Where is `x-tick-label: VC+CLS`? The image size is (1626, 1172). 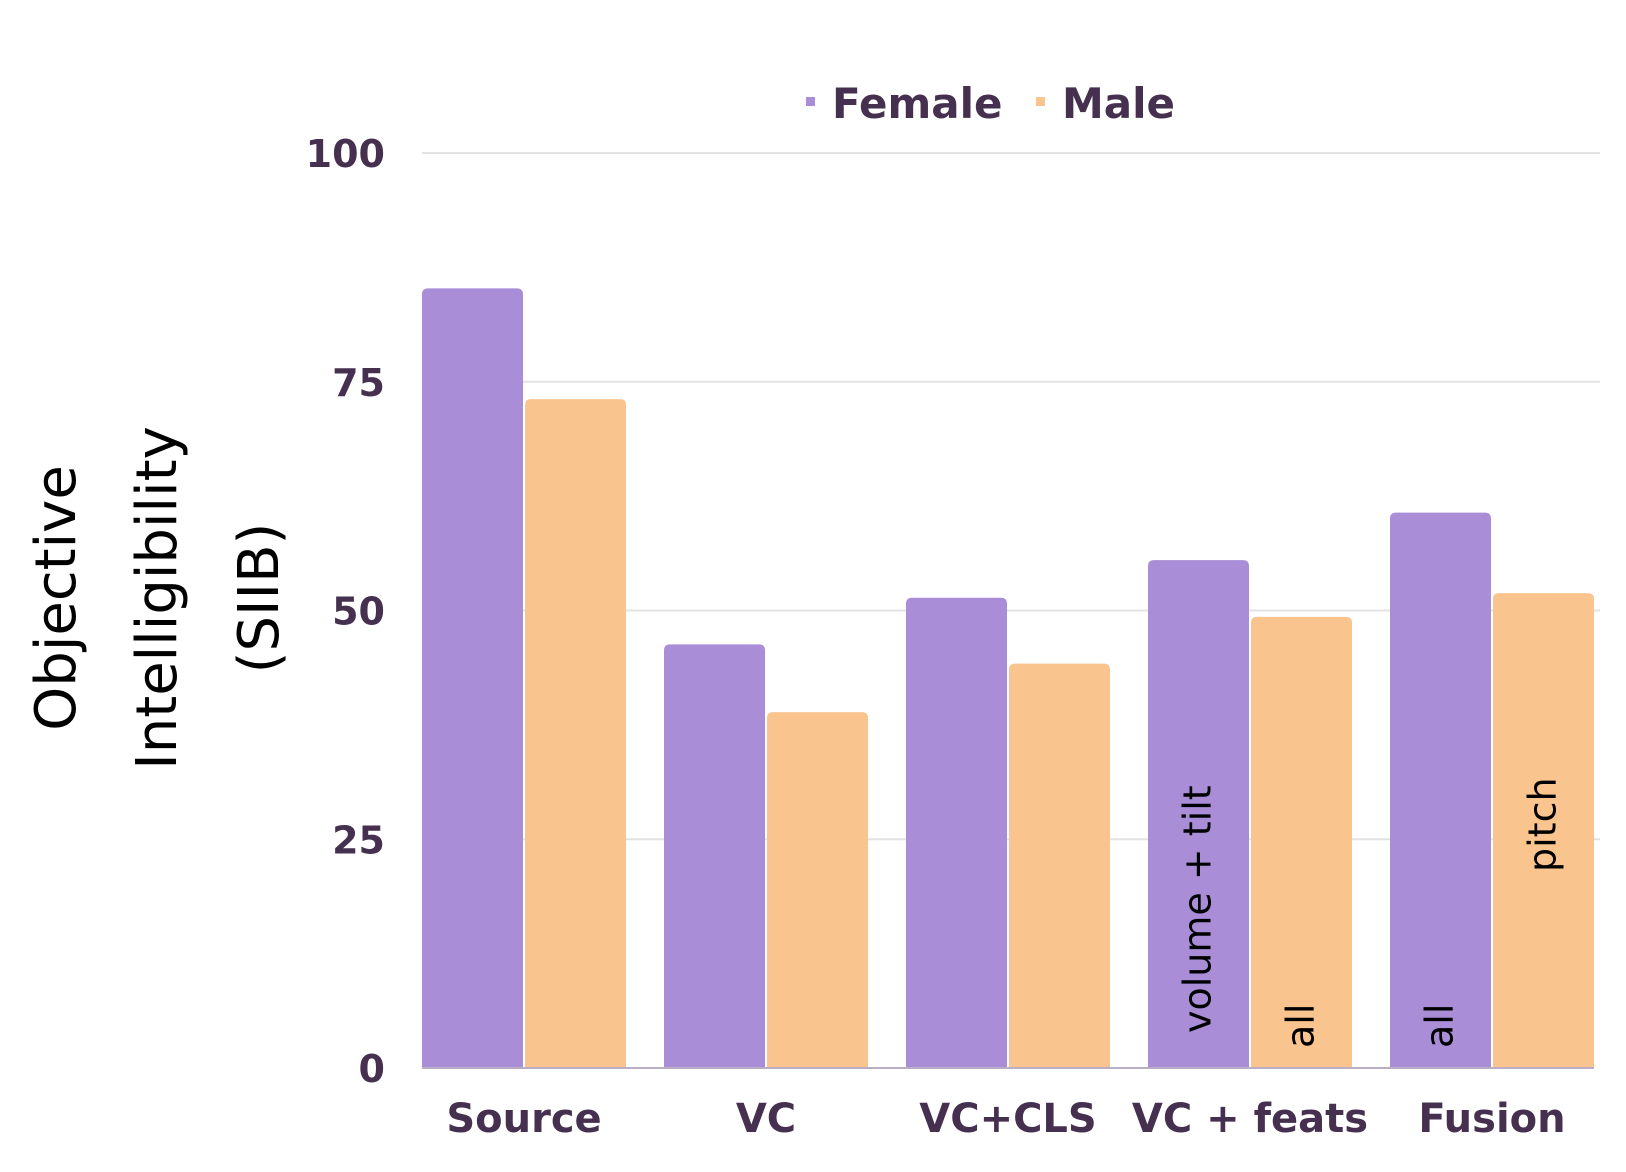 x-tick-label: VC+CLS is located at coordinates (1007, 1119).